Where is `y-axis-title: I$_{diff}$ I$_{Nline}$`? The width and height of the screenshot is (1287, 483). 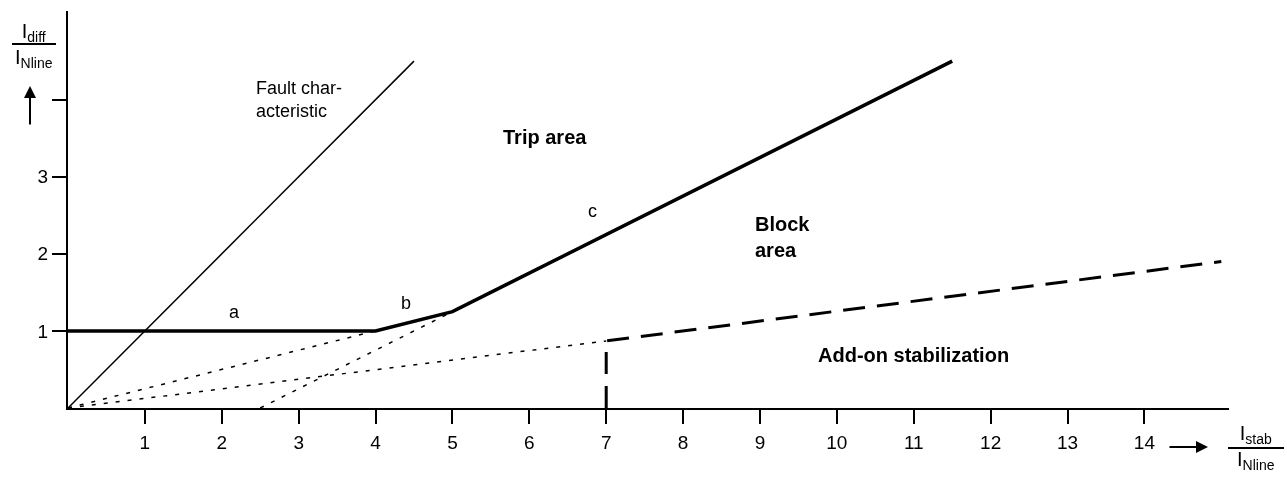 y-axis-title: I$_{diff}$ I$_{Nline}$ is located at coordinates (34, 46).